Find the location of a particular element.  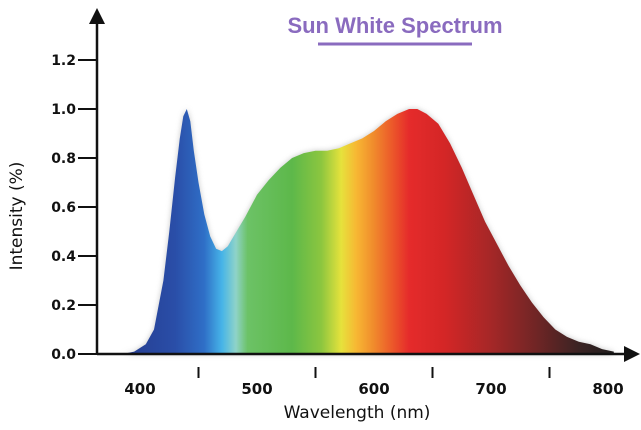

y-ticks: 0.0 0.2 0.4 0.6 0.8 1.0 1.2 is located at coordinates (74, 208).